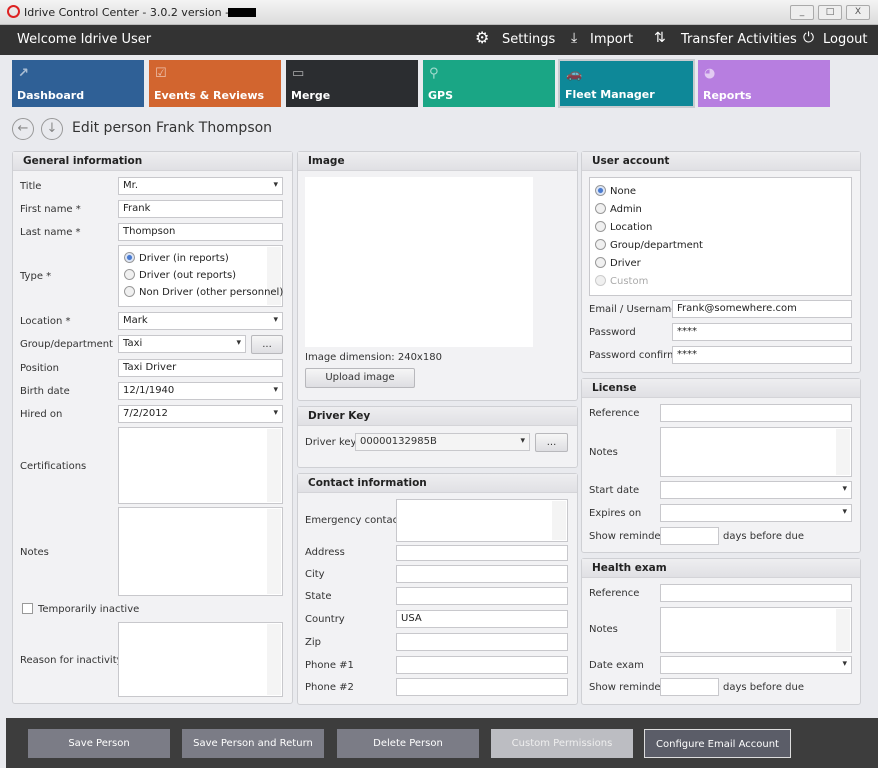  What do you see at coordinates (721, 388) in the screenshot?
I see `panel-header: License` at bounding box center [721, 388].